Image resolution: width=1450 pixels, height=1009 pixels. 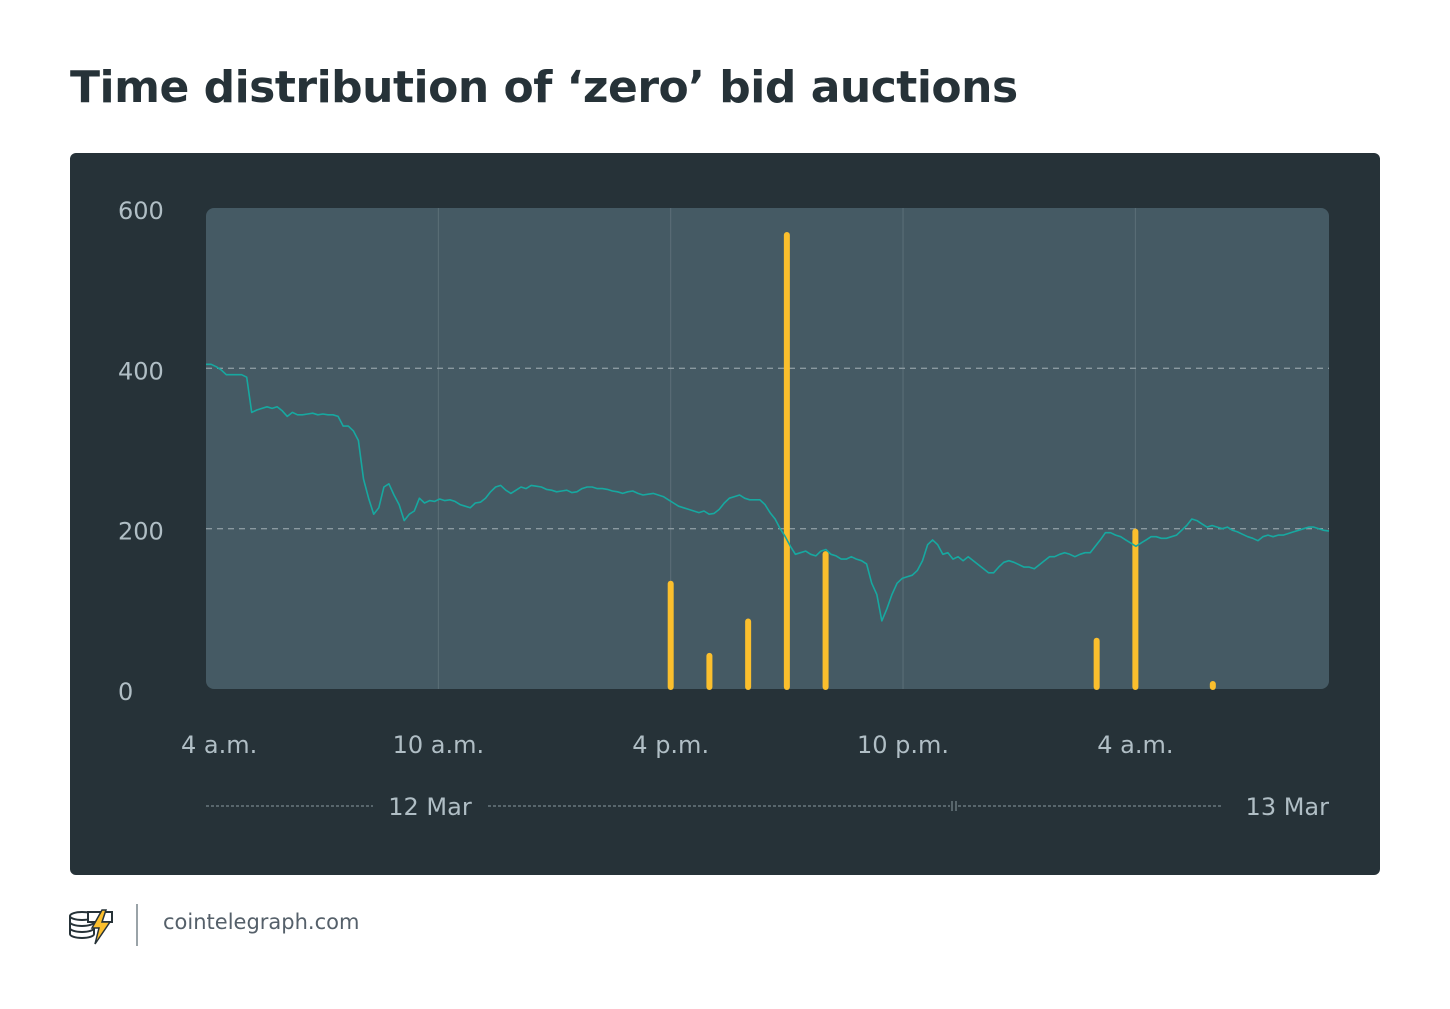 I want to click on date-axis: 12 Mar 13 Mar, so click(x=767, y=807).